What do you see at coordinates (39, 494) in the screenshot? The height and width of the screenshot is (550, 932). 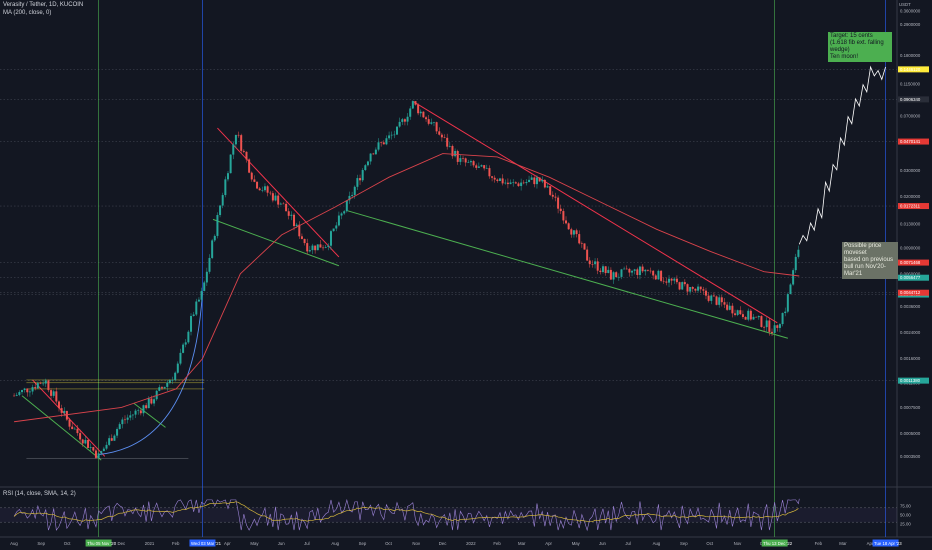 I see `rsi-legend: RSI (14, close, SMA, 14, 2)` at bounding box center [39, 494].